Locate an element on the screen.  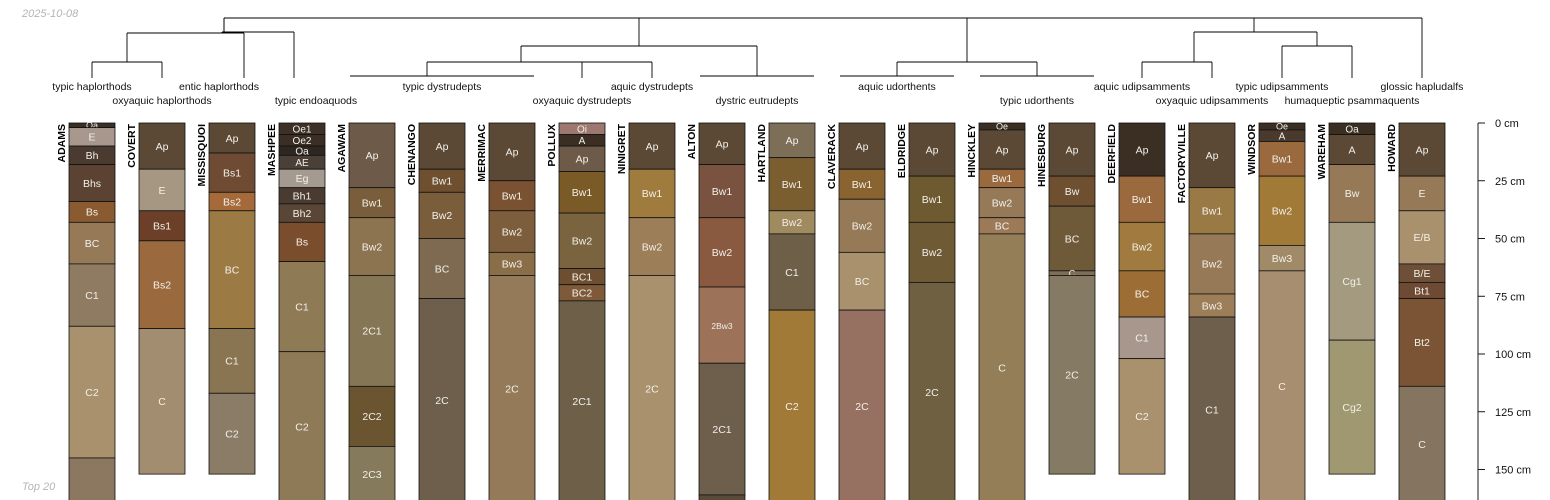
horizon-howard-ap is located at coordinates (1422, 149).